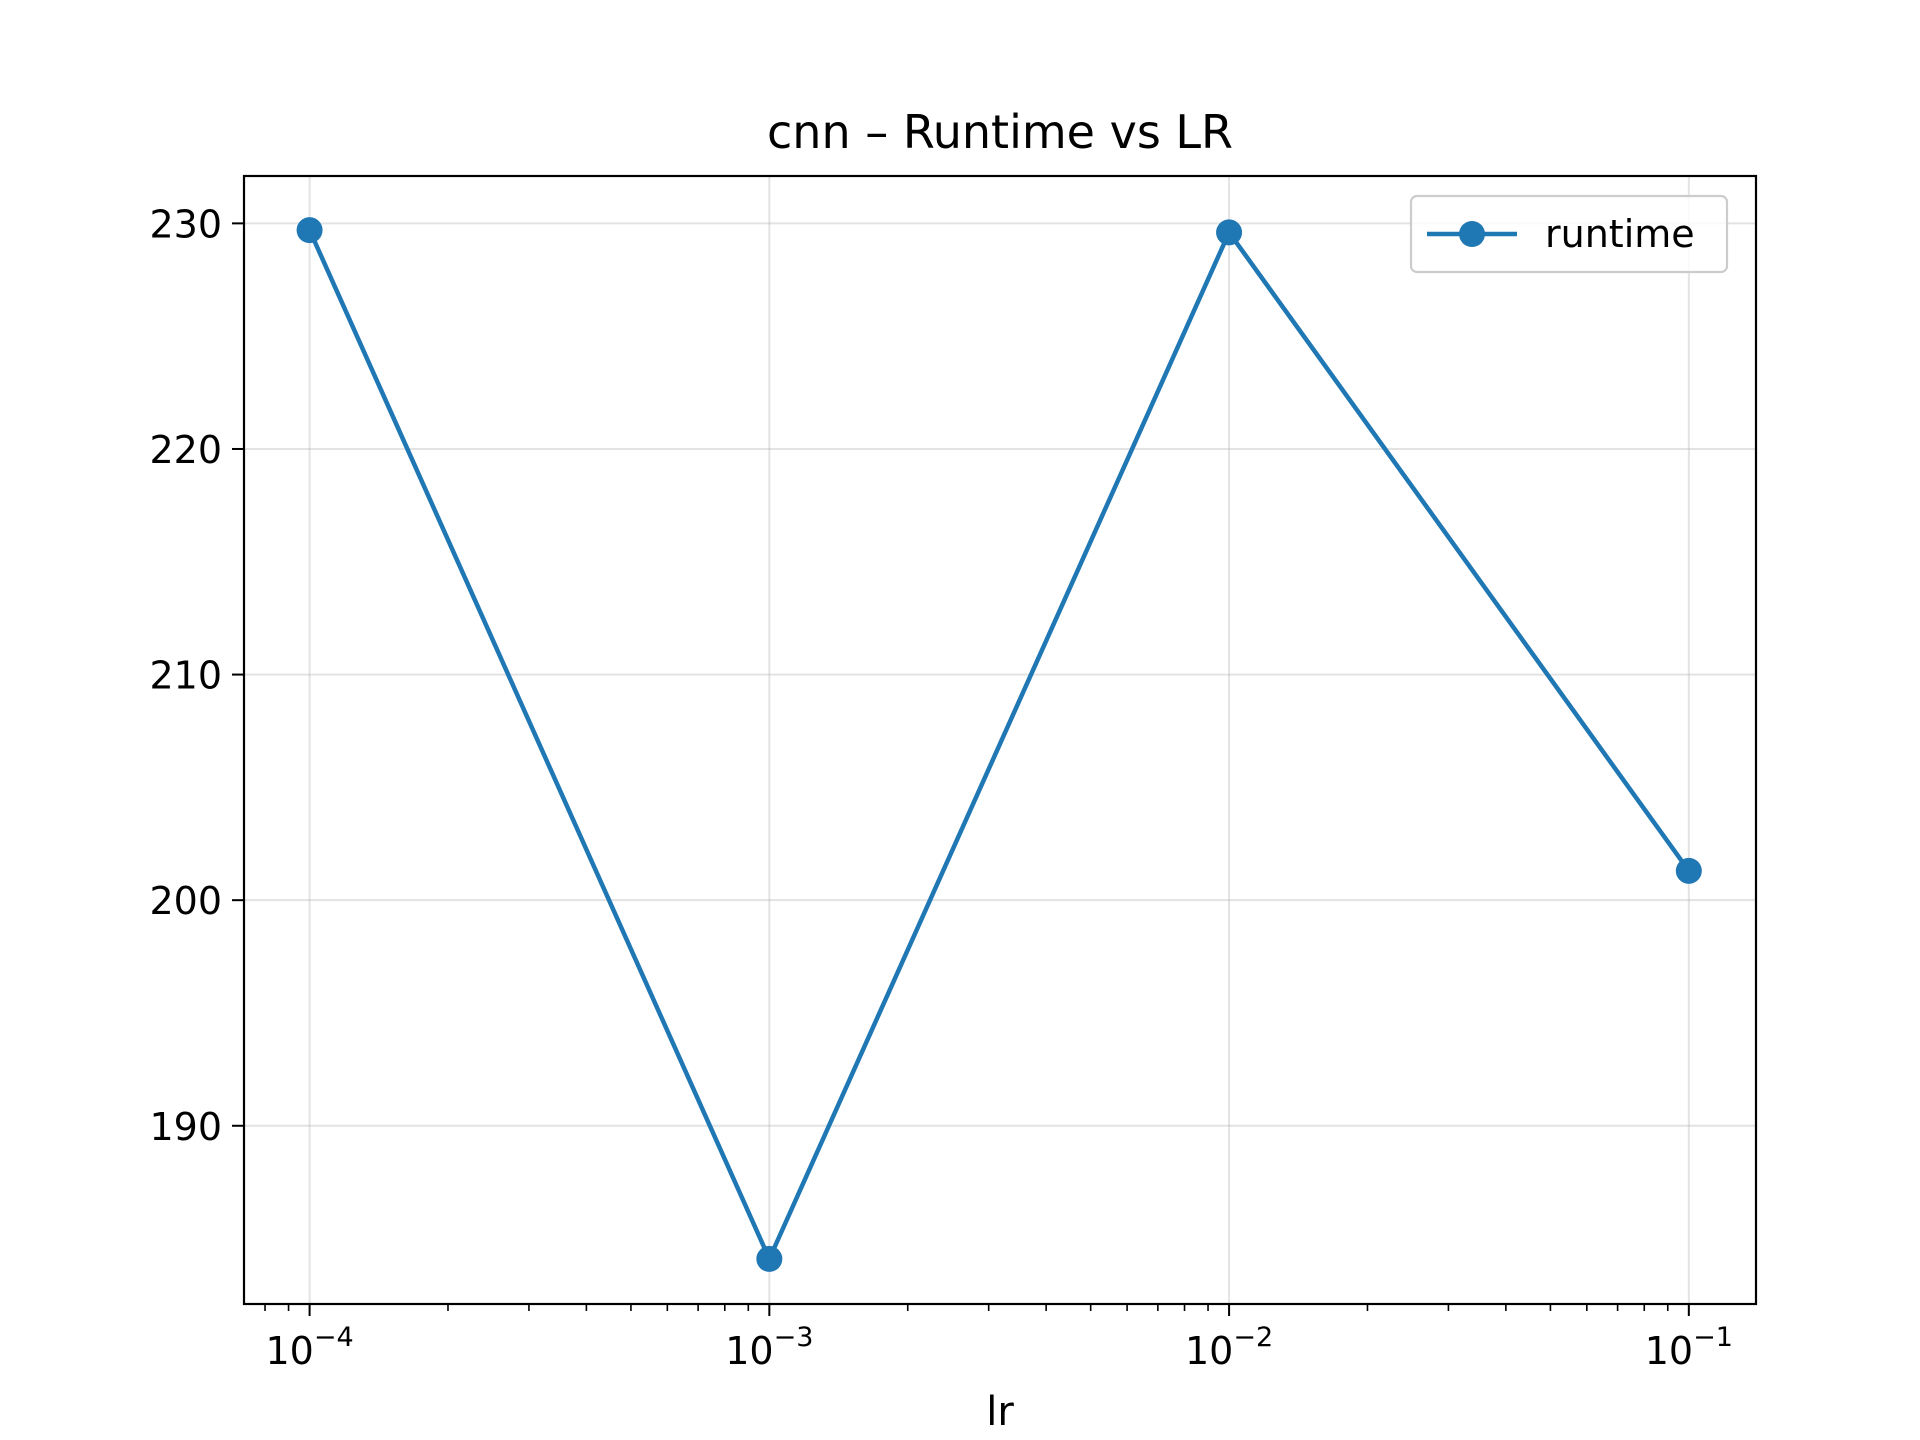 The image size is (1920, 1440). What do you see at coordinates (1620, 234) in the screenshot?
I see `legend-label-runtime: runtime` at bounding box center [1620, 234].